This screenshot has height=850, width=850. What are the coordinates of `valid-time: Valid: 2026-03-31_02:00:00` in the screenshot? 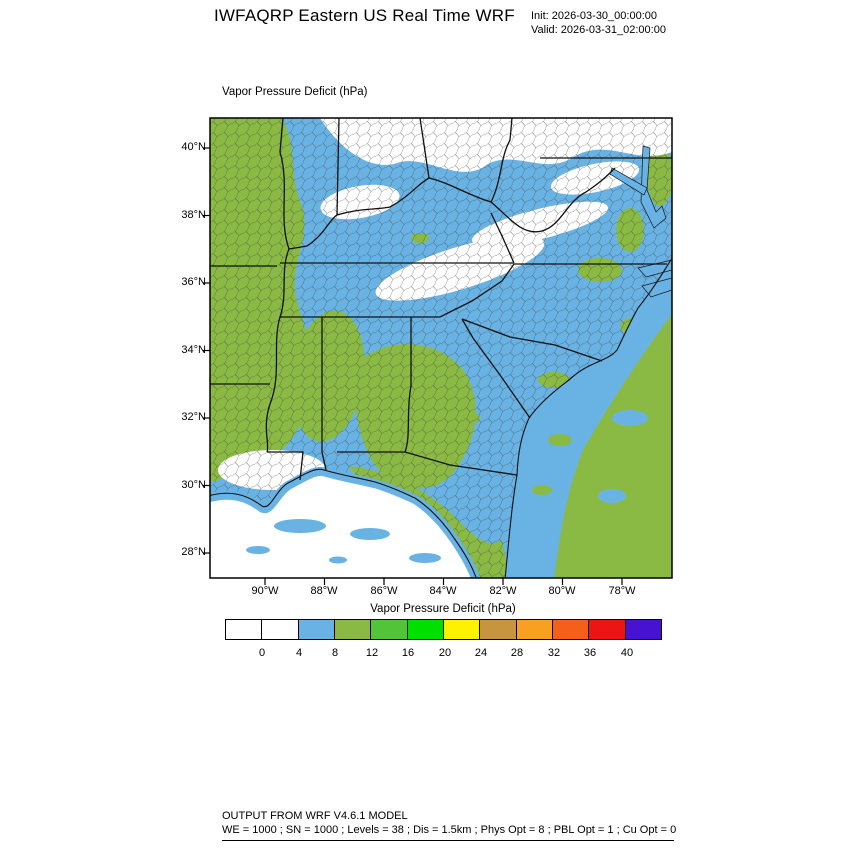 It's located at (598, 30).